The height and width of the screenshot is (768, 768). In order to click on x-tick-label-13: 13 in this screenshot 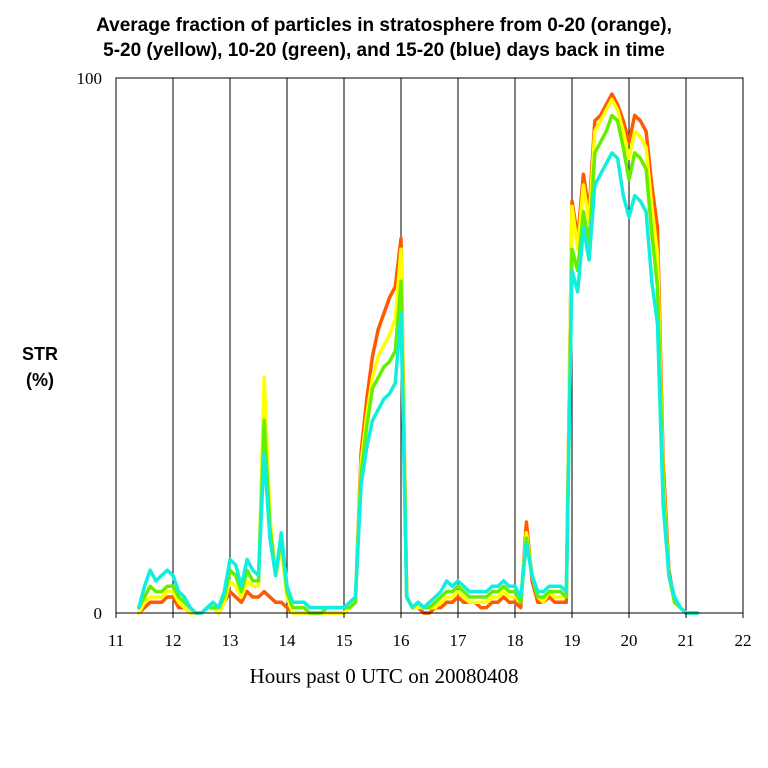, I will do `click(230, 640)`.